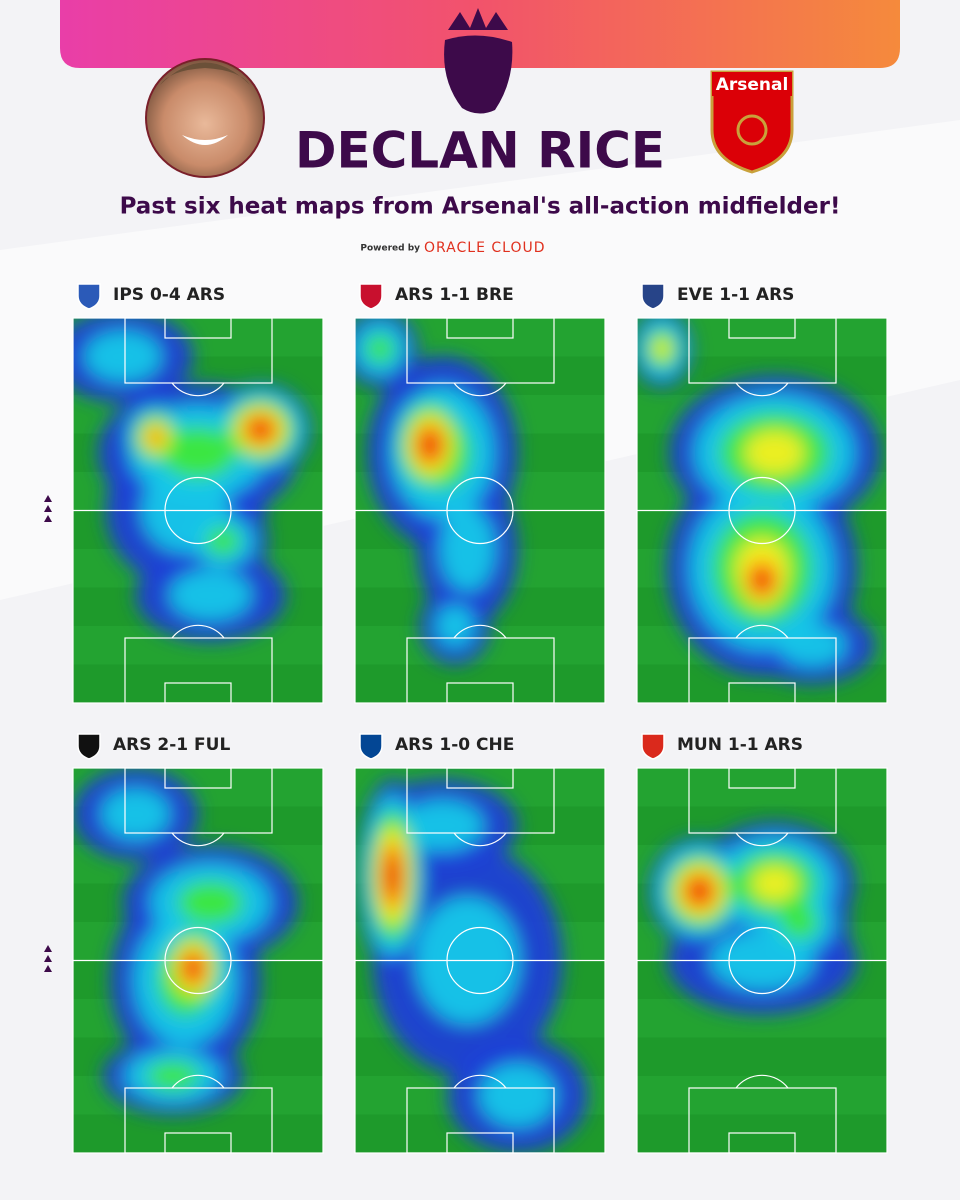 Image resolution: width=960 pixels, height=1200 pixels. What do you see at coordinates (480, 151) in the screenshot?
I see `title: DECLAN RICE` at bounding box center [480, 151].